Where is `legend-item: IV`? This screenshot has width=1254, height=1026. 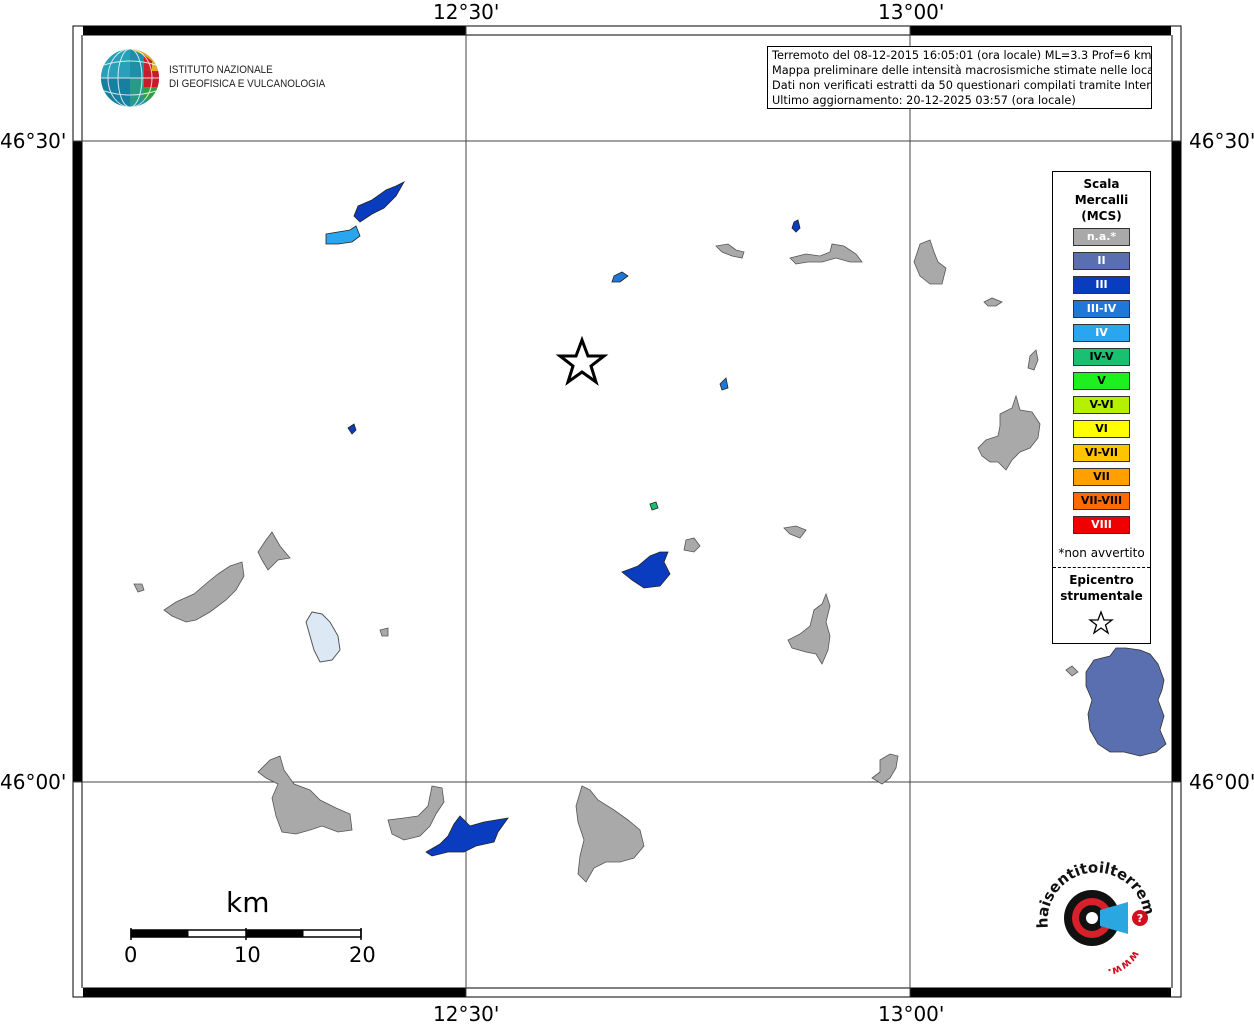 legend-item: IV is located at coordinates (1101, 333).